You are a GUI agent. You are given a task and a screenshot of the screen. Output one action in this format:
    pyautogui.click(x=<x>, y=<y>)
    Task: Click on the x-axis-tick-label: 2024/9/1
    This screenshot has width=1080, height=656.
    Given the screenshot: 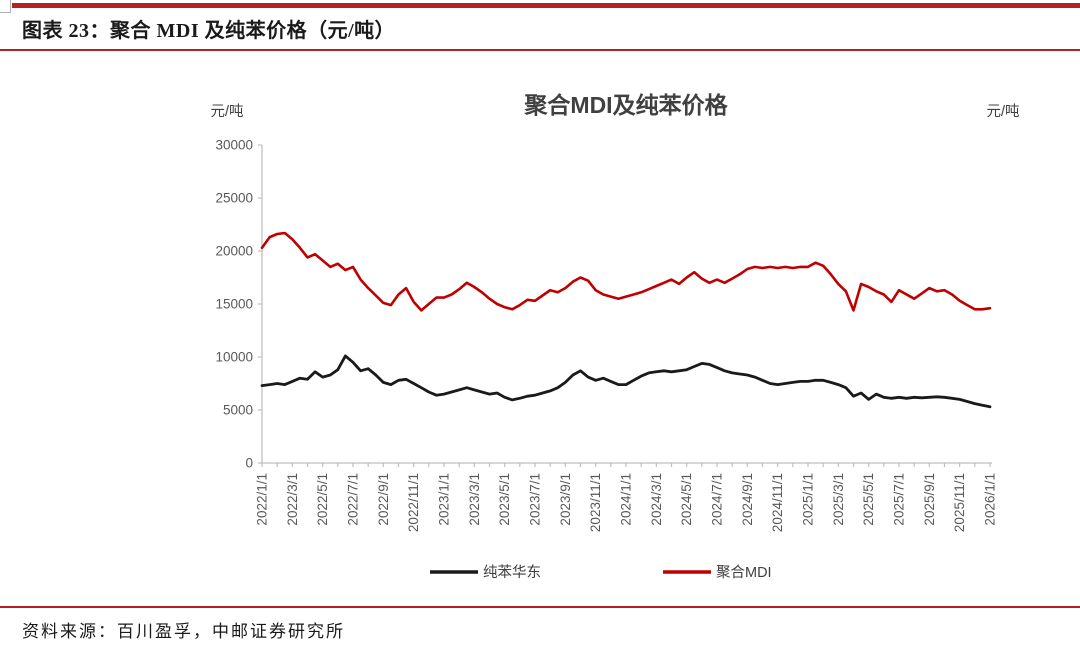 What is the action you would take?
    pyautogui.click(x=747, y=499)
    